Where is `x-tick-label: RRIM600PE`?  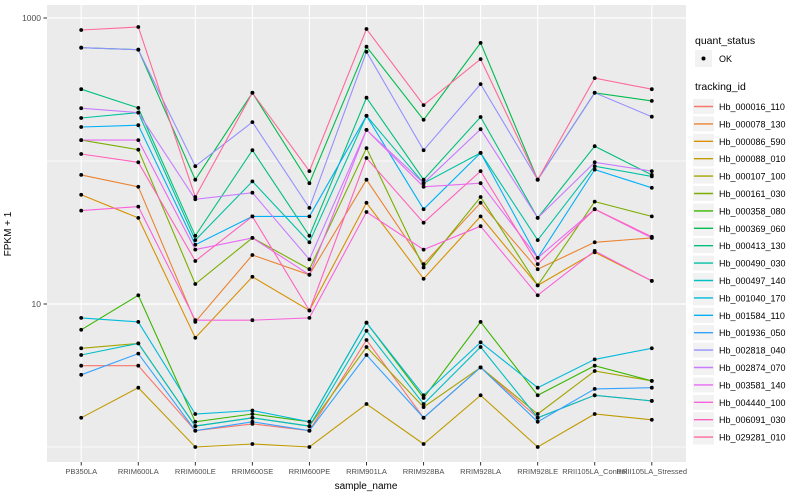
x-tick-label: RRIM600PE is located at coordinates (310, 471).